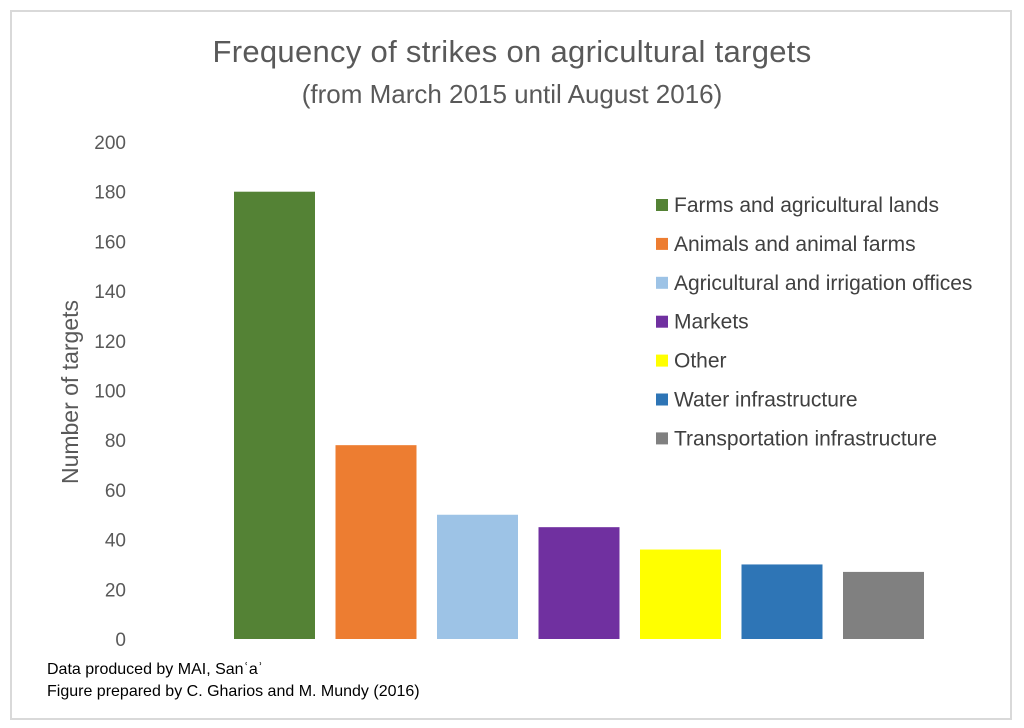 This screenshot has width=1024, height=728. Describe the element at coordinates (700, 361) in the screenshot. I see `legend-label: Other` at that location.